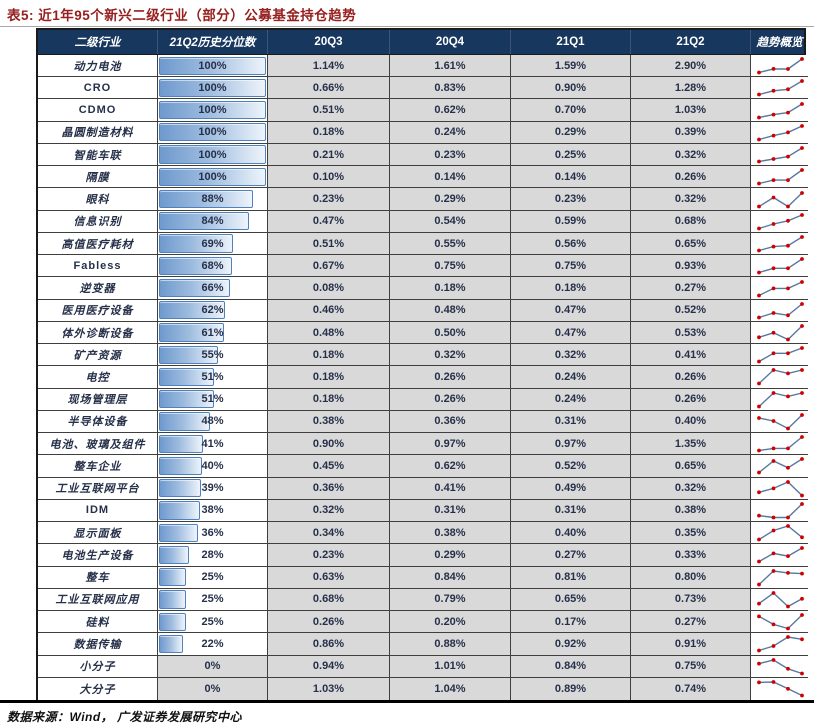  Describe the element at coordinates (329, 555) in the screenshot. I see `value-cell-20q3: 0.23%` at that location.